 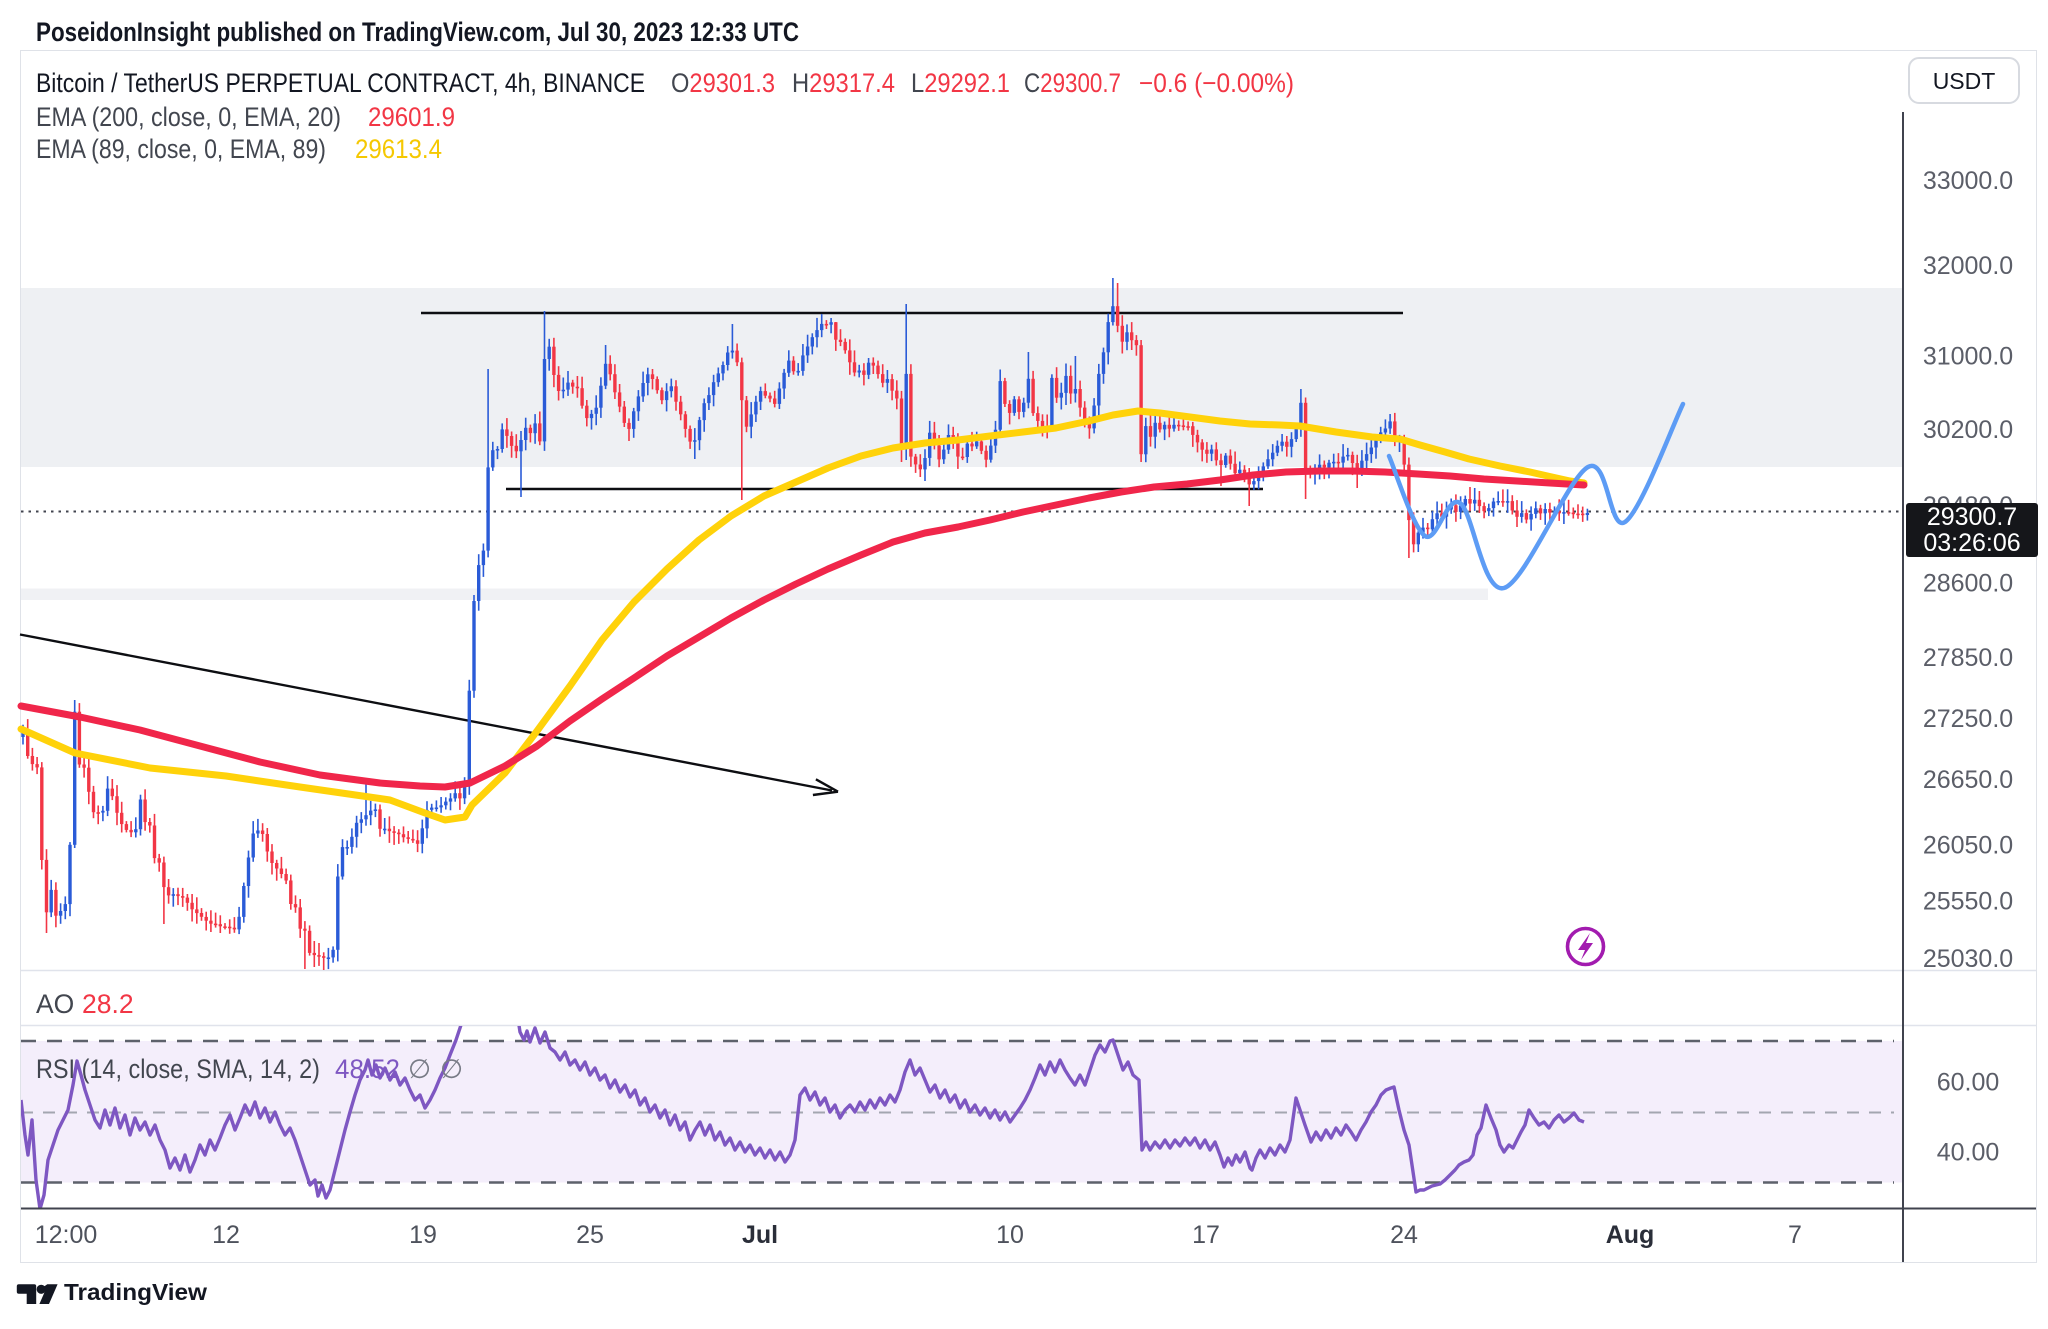 What do you see at coordinates (1968, 181) in the screenshot?
I see `svg-text: 33000.0` at bounding box center [1968, 181].